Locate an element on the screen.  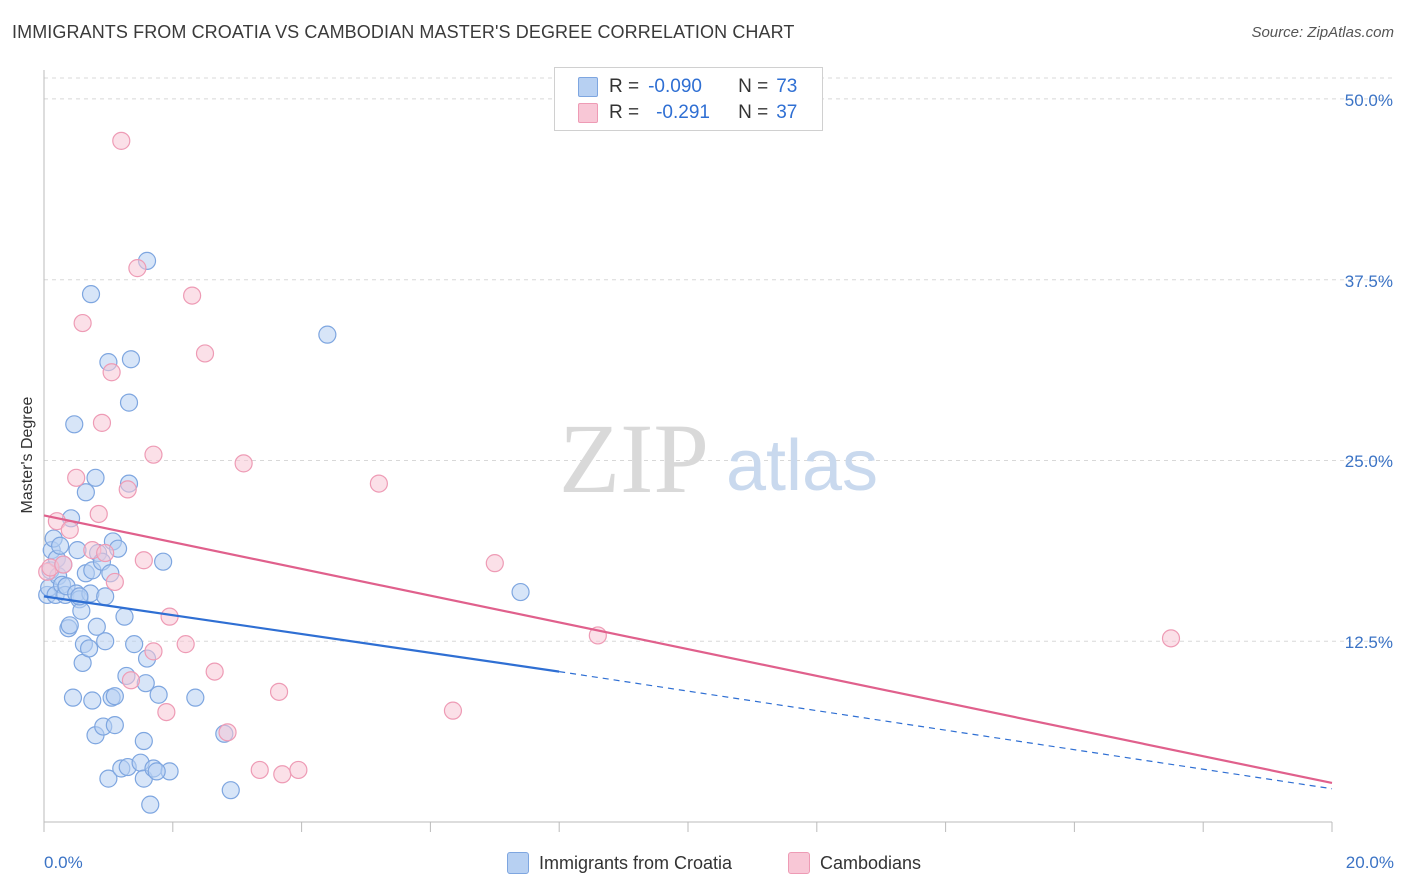
watermark: ZIP atlas is located at coordinates (718, 458).